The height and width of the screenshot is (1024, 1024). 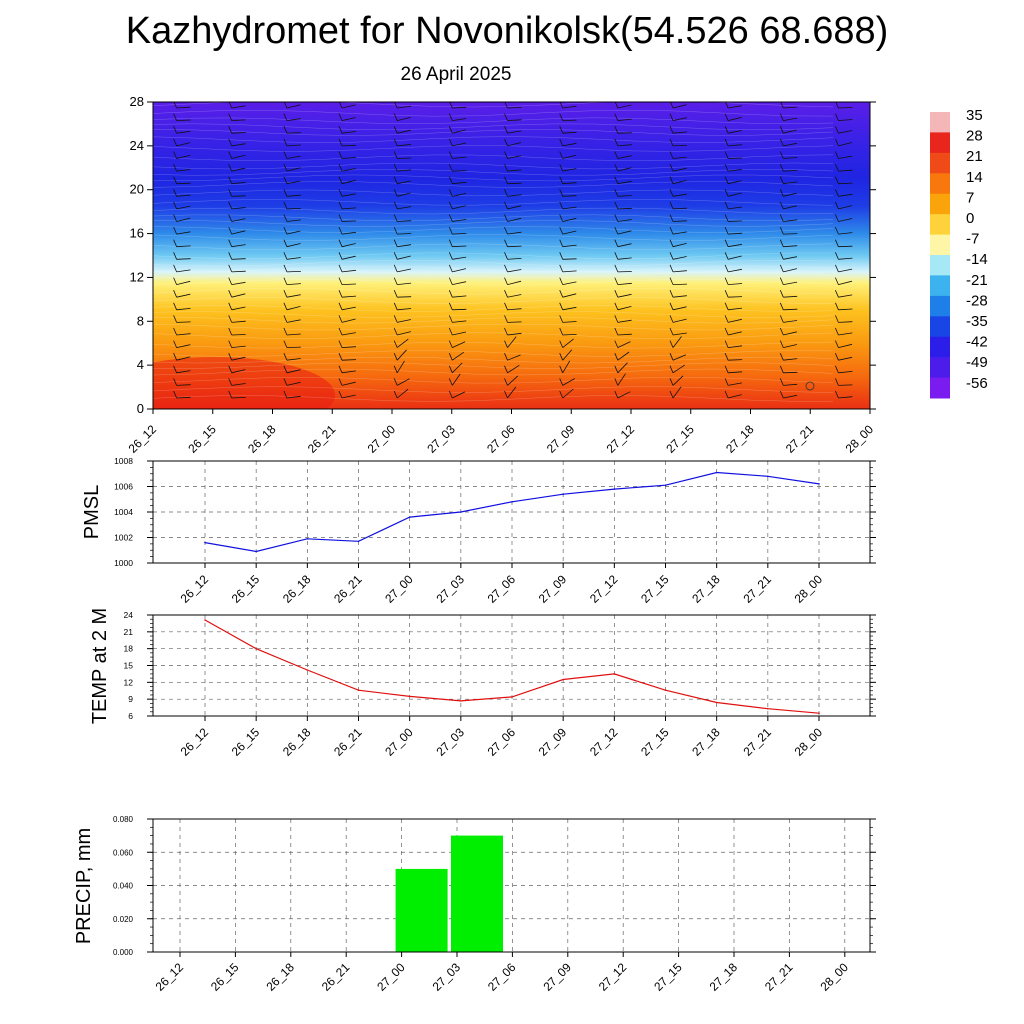 What do you see at coordinates (100, 666) in the screenshot?
I see `temp-ylabel: TEMP at 2 M` at bounding box center [100, 666].